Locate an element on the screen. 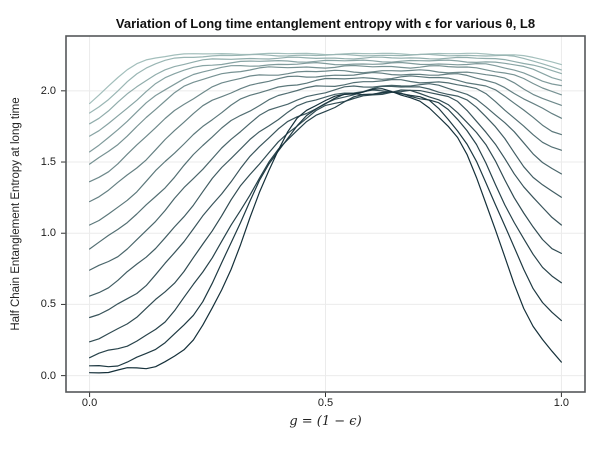  y-tick-label: 0.5 is located at coordinates (48, 304).